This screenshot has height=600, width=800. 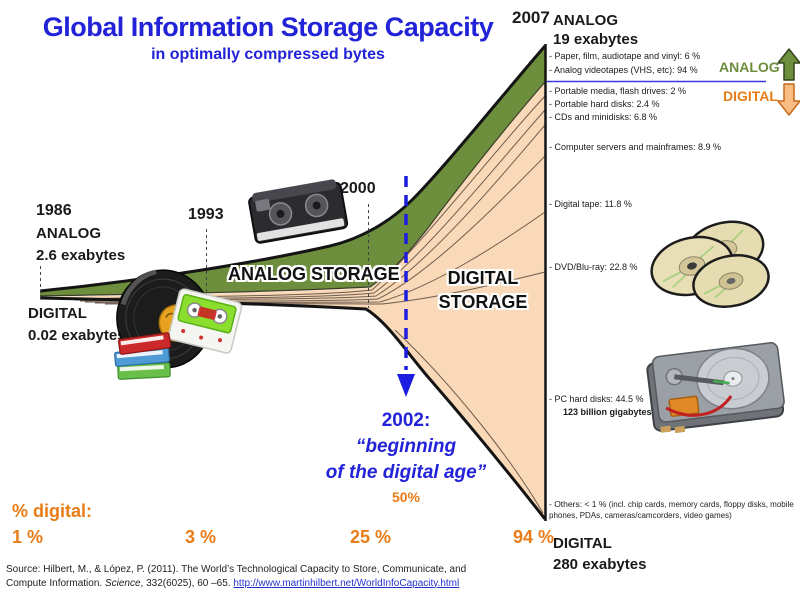 What do you see at coordinates (268, 54) in the screenshot?
I see `page-subtitle: in optimally compressed bytes` at bounding box center [268, 54].